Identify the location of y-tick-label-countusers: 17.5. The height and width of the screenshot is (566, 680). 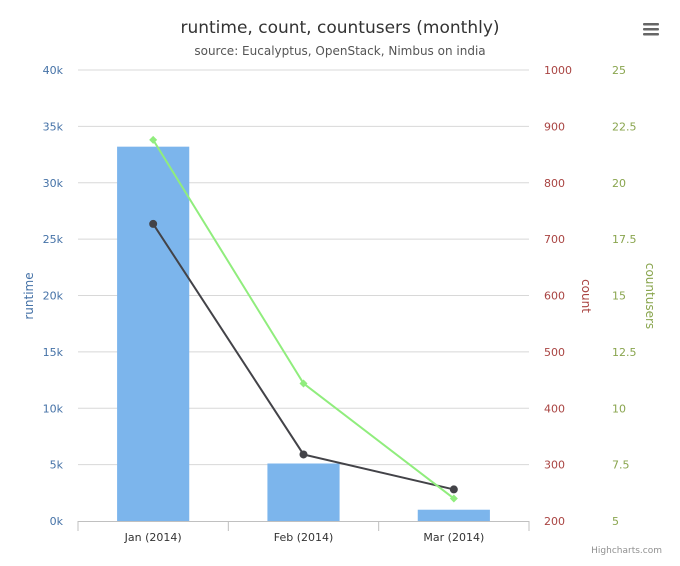
(624, 239).